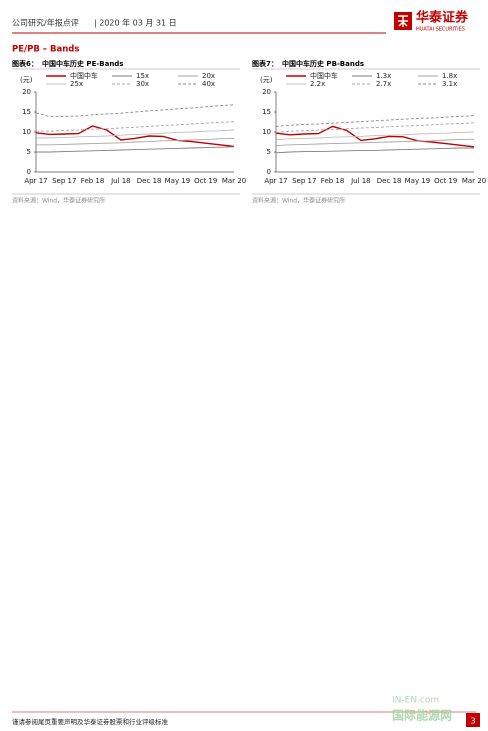 This screenshot has width=488, height=731. I want to click on legend-label: 2.7x, so click(383, 84).